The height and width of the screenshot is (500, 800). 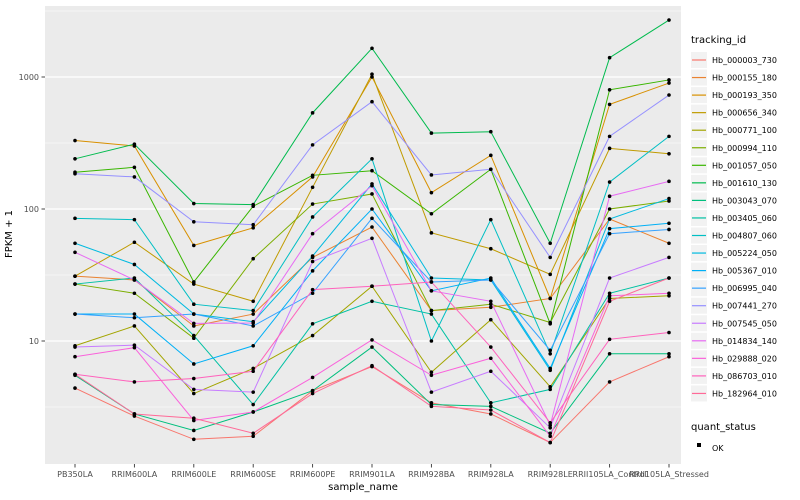 I want to click on y-tick-label: 100, so click(x=31, y=209).